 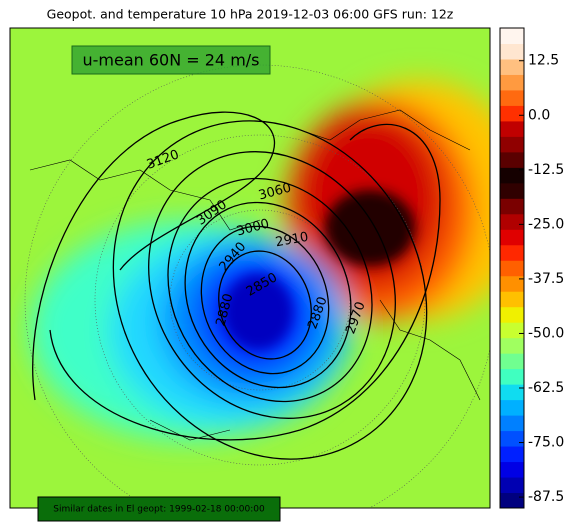 What do you see at coordinates (291, 240) in the screenshot?
I see `contour-label: 2910` at bounding box center [291, 240].